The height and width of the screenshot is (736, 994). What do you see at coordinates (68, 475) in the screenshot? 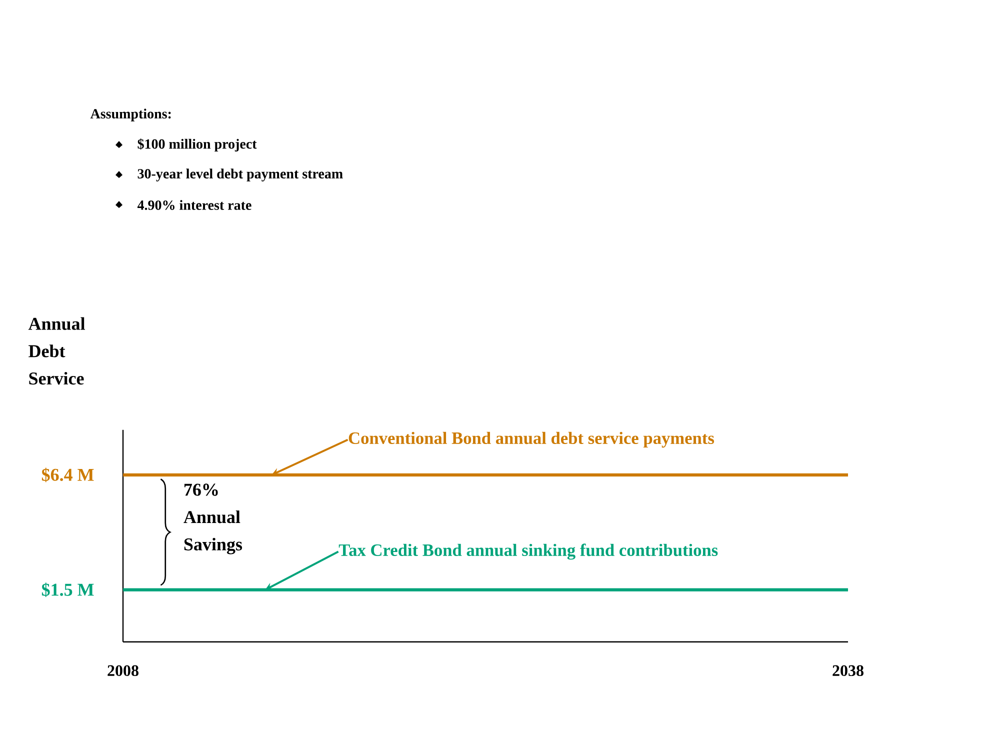
I see `y-tick-label: $6.4 M` at bounding box center [68, 475].